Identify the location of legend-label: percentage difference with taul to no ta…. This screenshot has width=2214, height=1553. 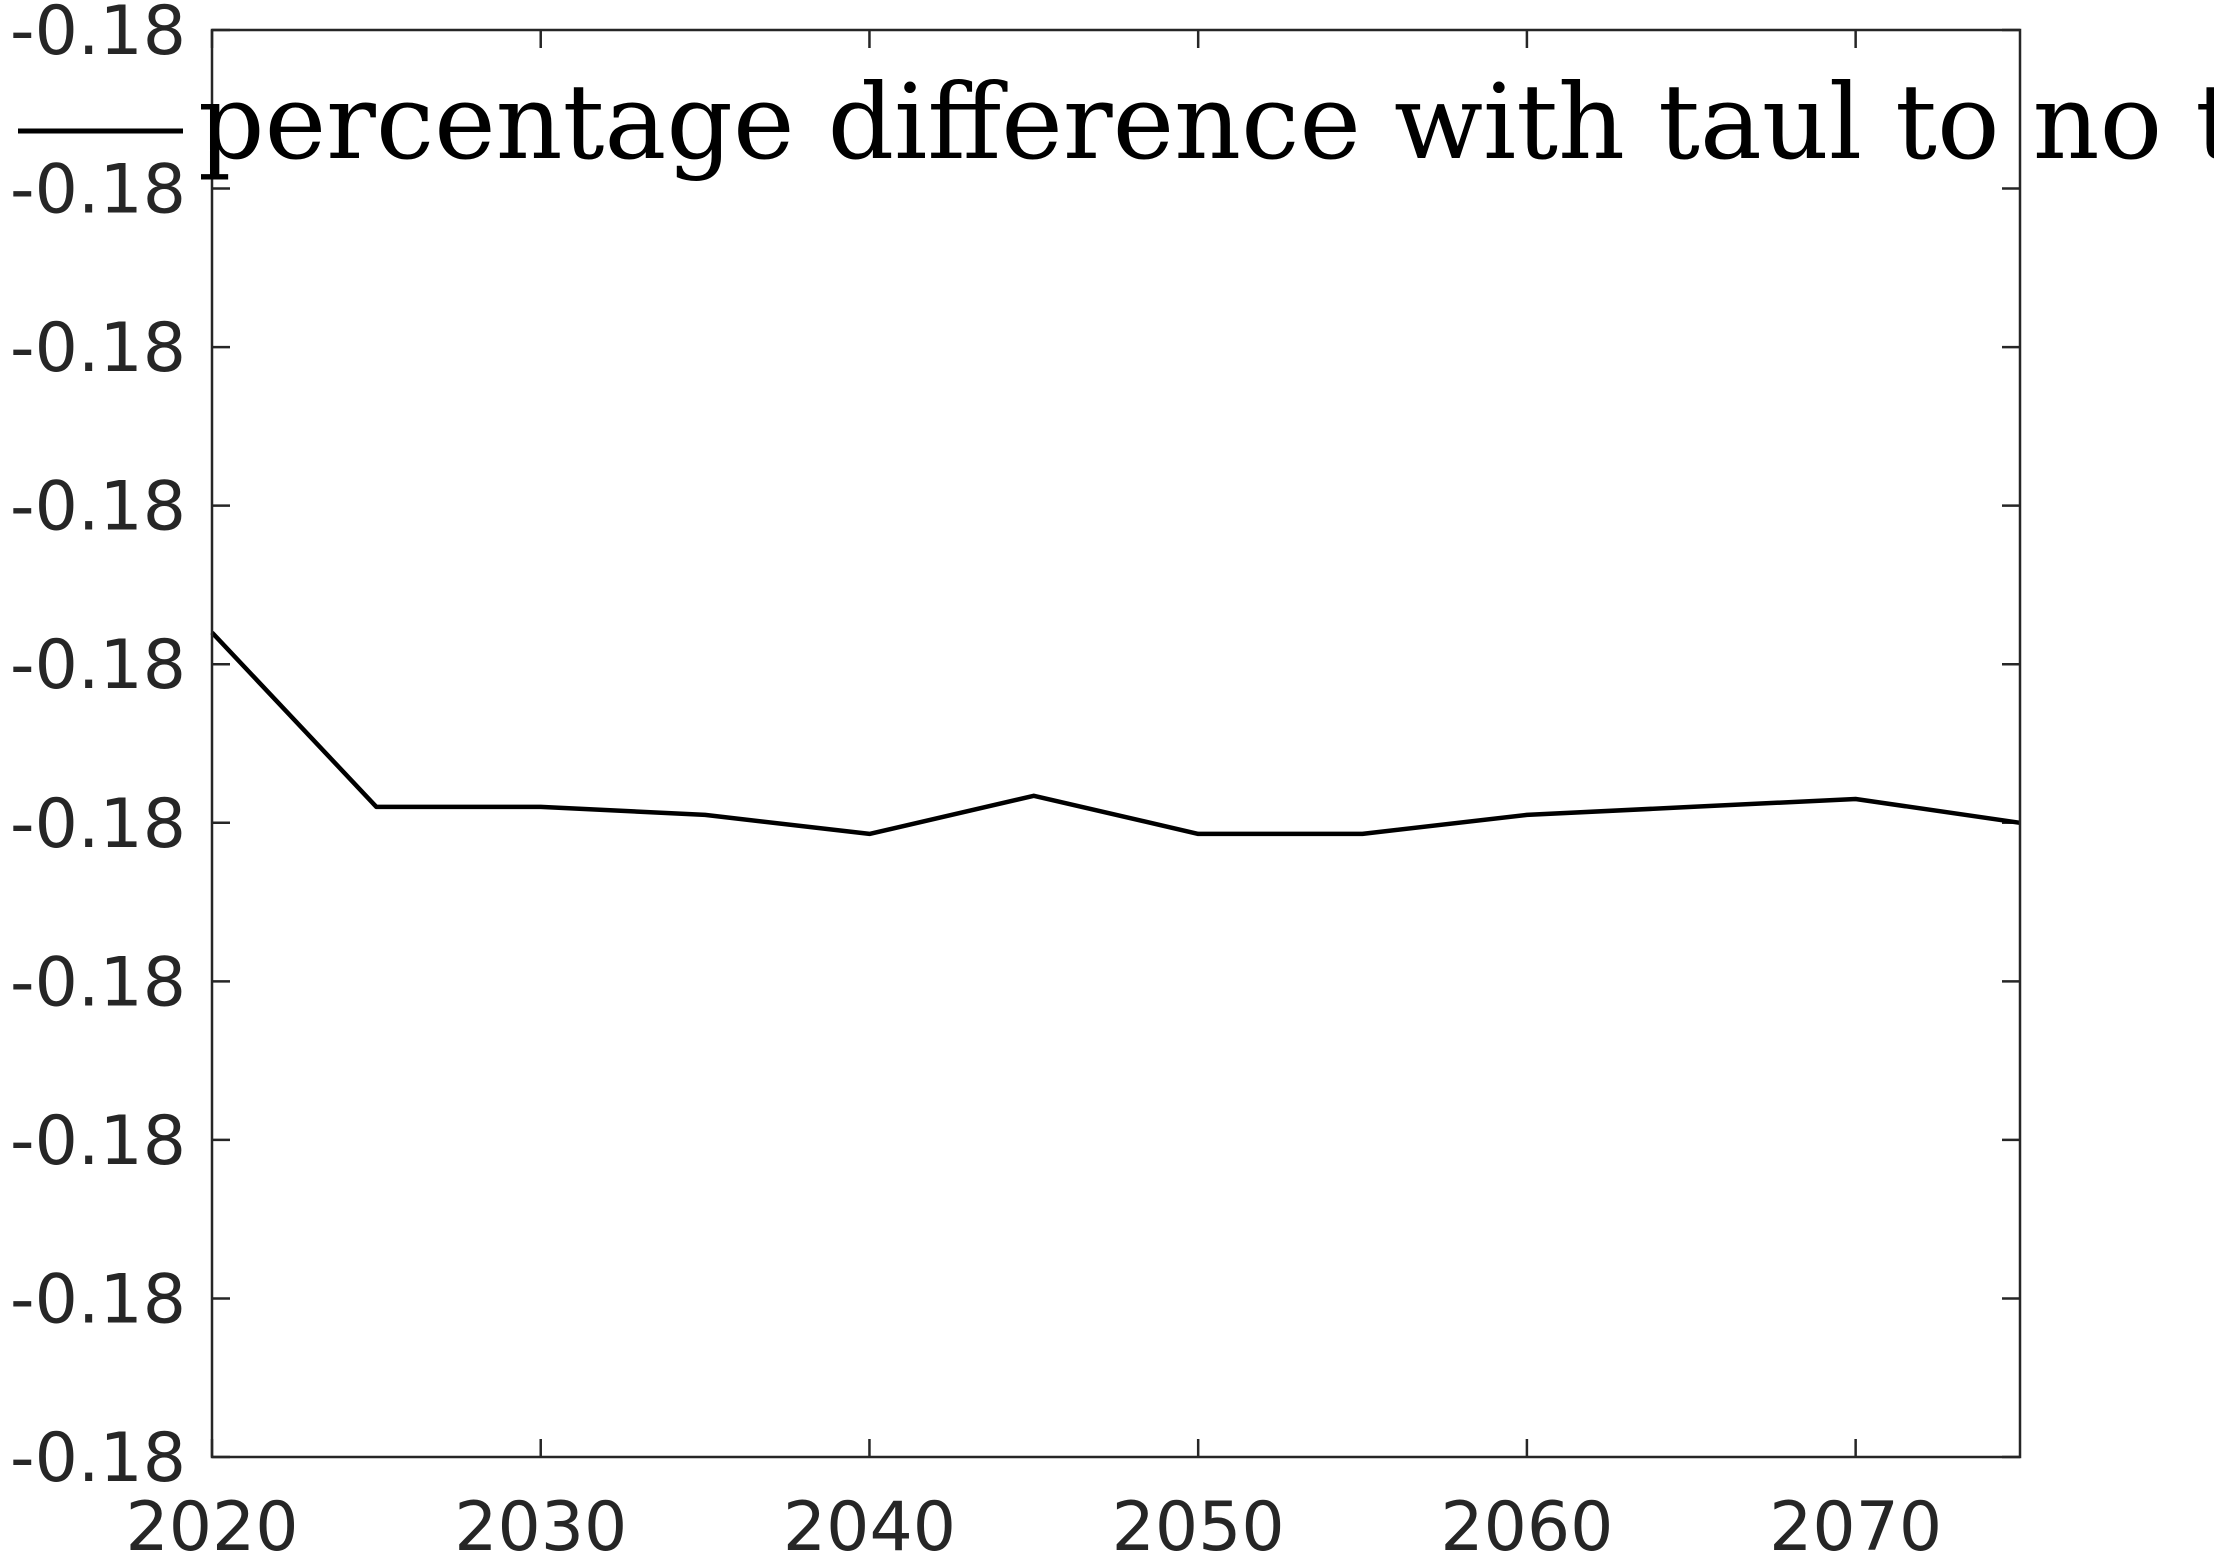
(1206, 122).